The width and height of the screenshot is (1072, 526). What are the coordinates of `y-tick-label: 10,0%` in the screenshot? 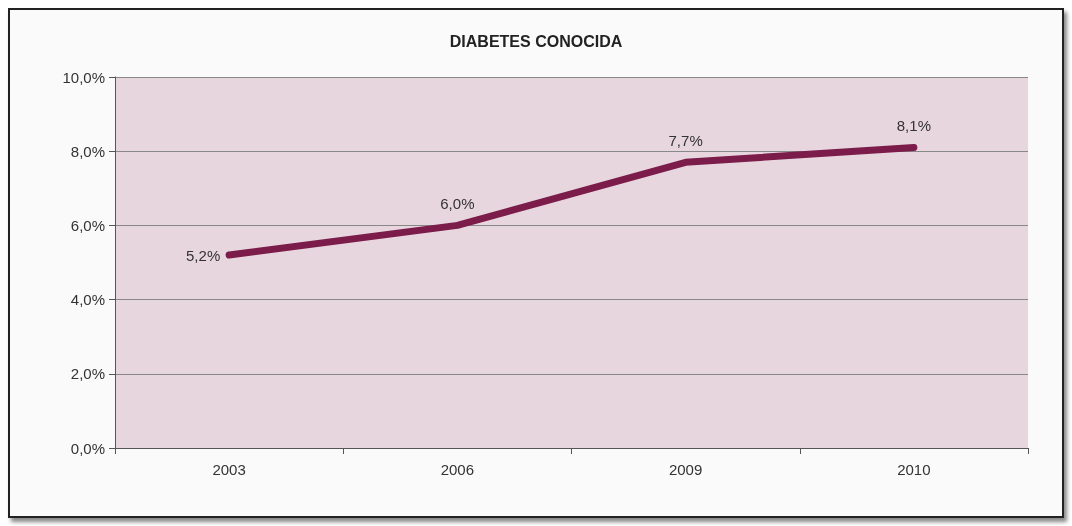 It's located at (83, 77).